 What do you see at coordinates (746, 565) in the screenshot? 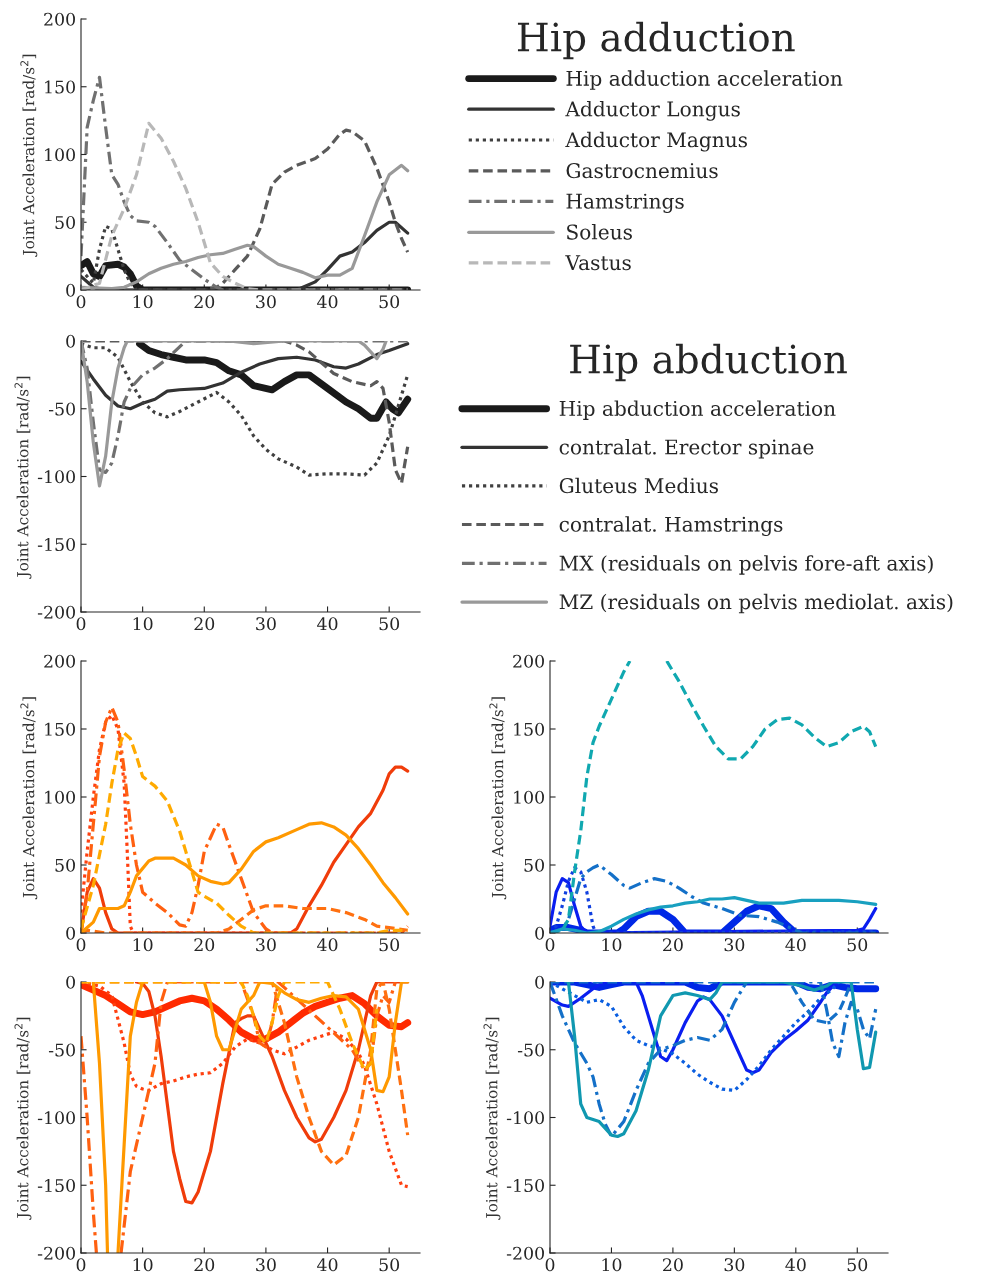
I see `legend-label: MX (residuals on pelvis fore-aft axis)` at bounding box center [746, 565].